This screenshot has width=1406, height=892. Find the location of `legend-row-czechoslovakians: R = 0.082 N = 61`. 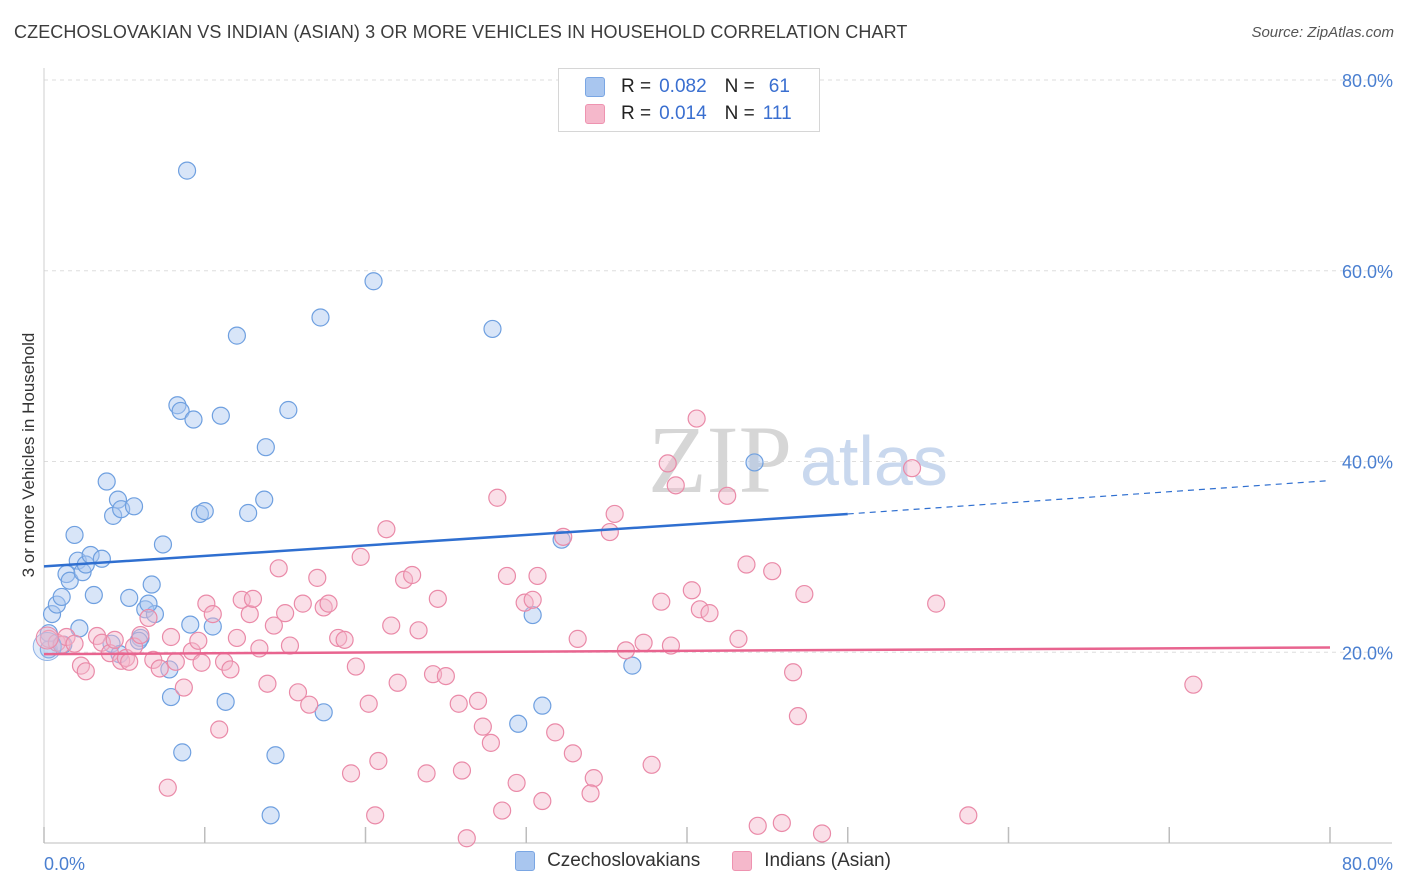

legend-row-czechoslovakians: R = 0.082 N = 61 is located at coordinates (687, 87).